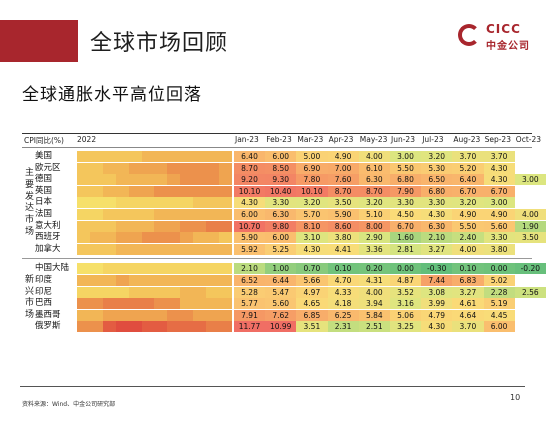 The width and height of the screenshot is (550, 423). I want to click on group-label: 新兴市场, so click(30, 297).